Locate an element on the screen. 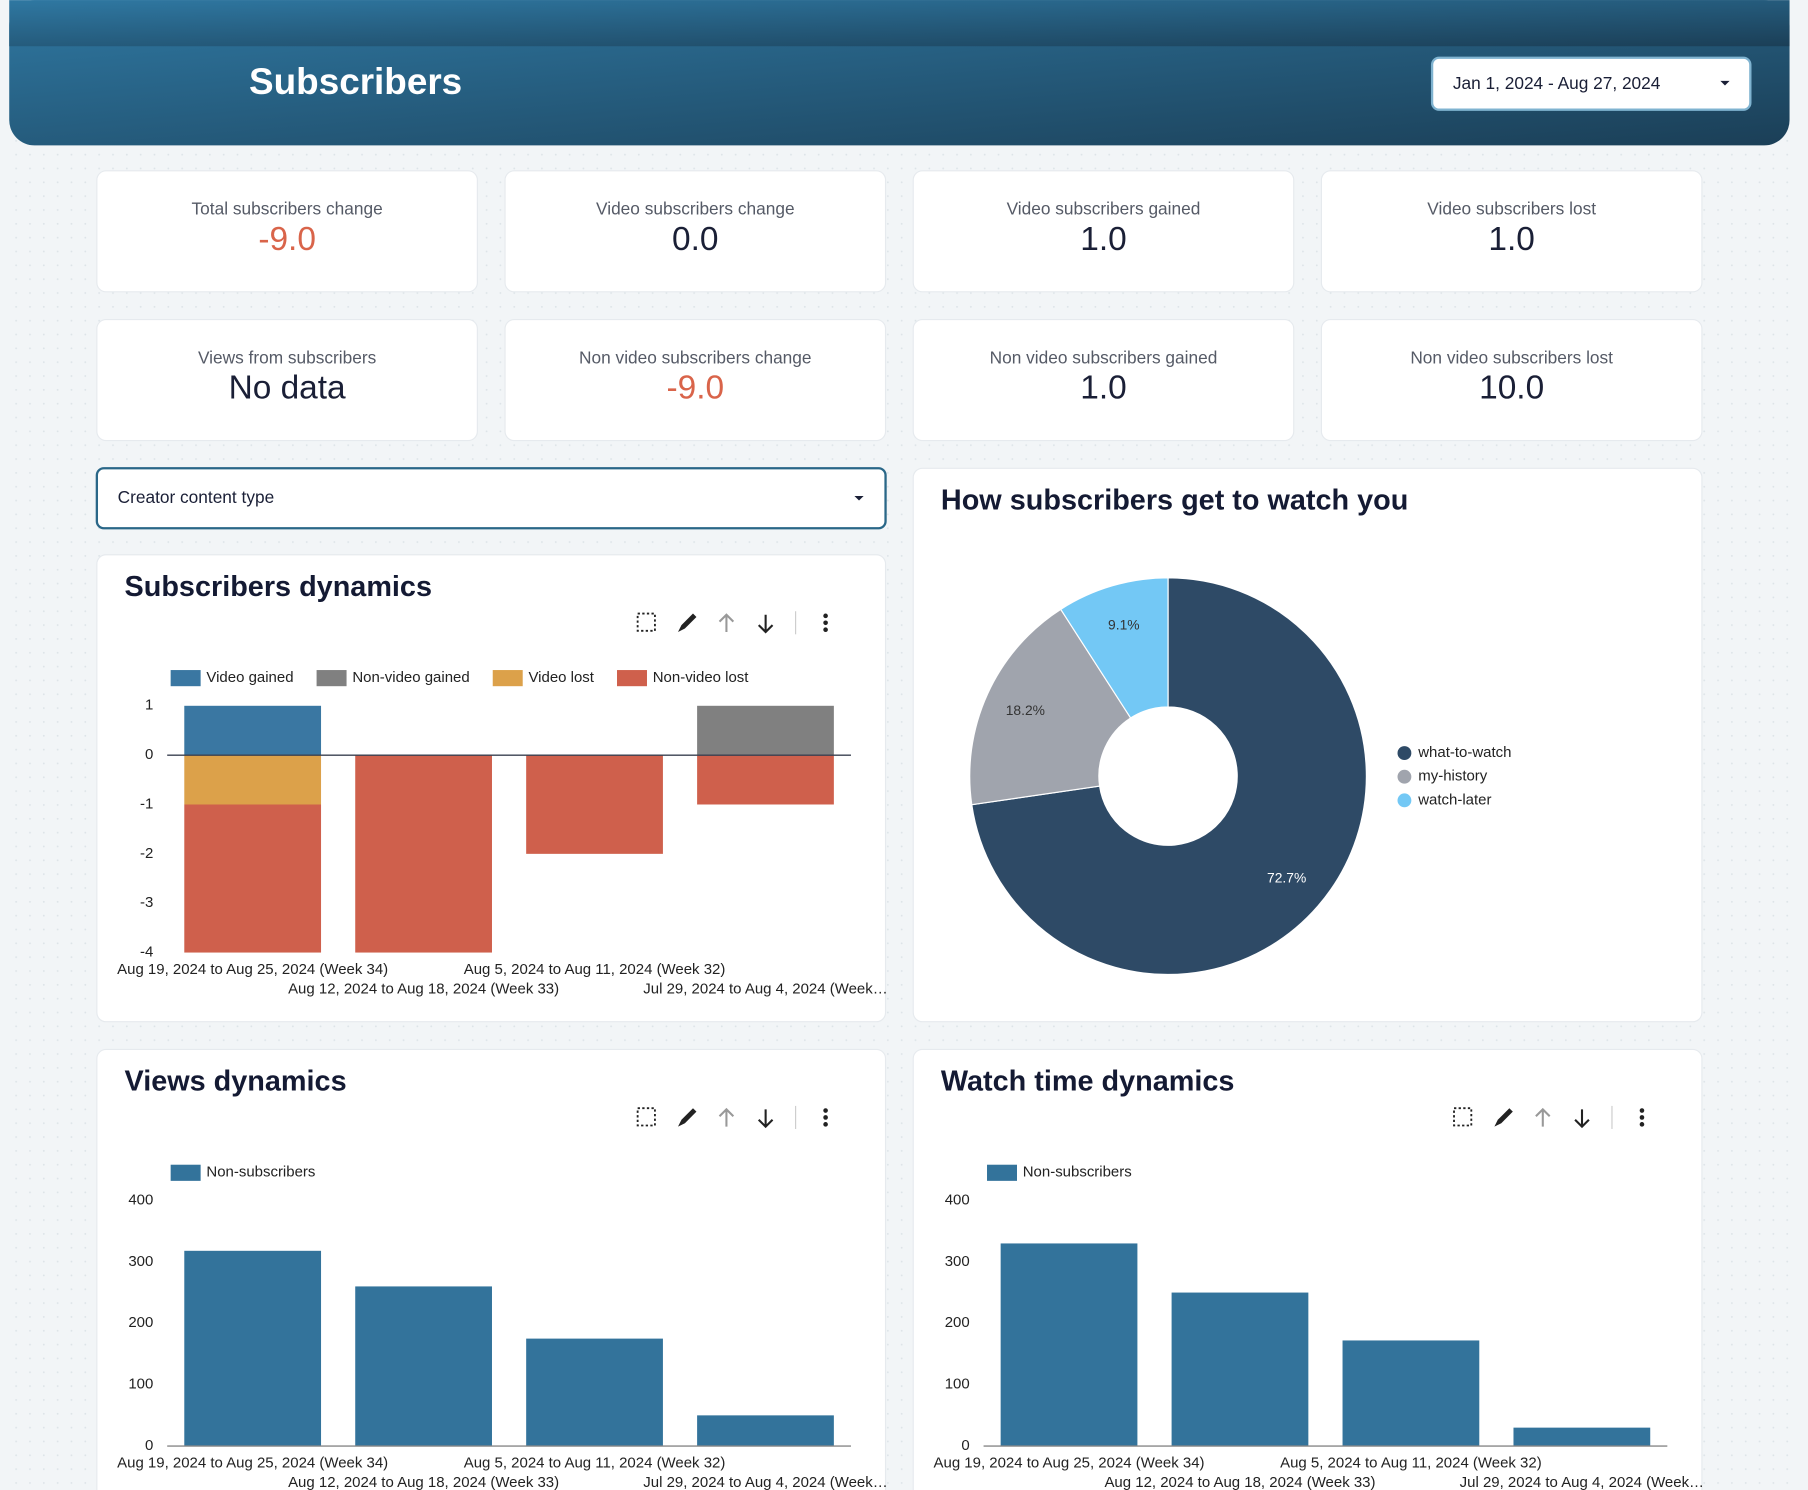  y-tick-label: 100 is located at coordinates (957, 1384).